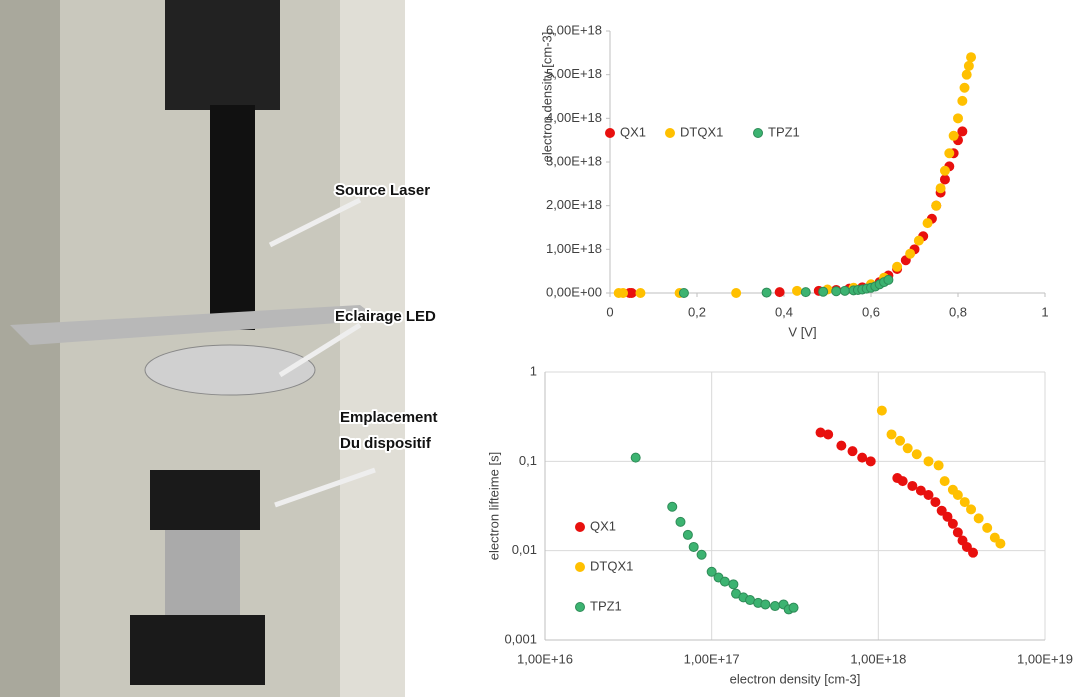 This screenshot has height=697, width=1084. What do you see at coordinates (230, 370) in the screenshot?
I see `led-ring` at bounding box center [230, 370].